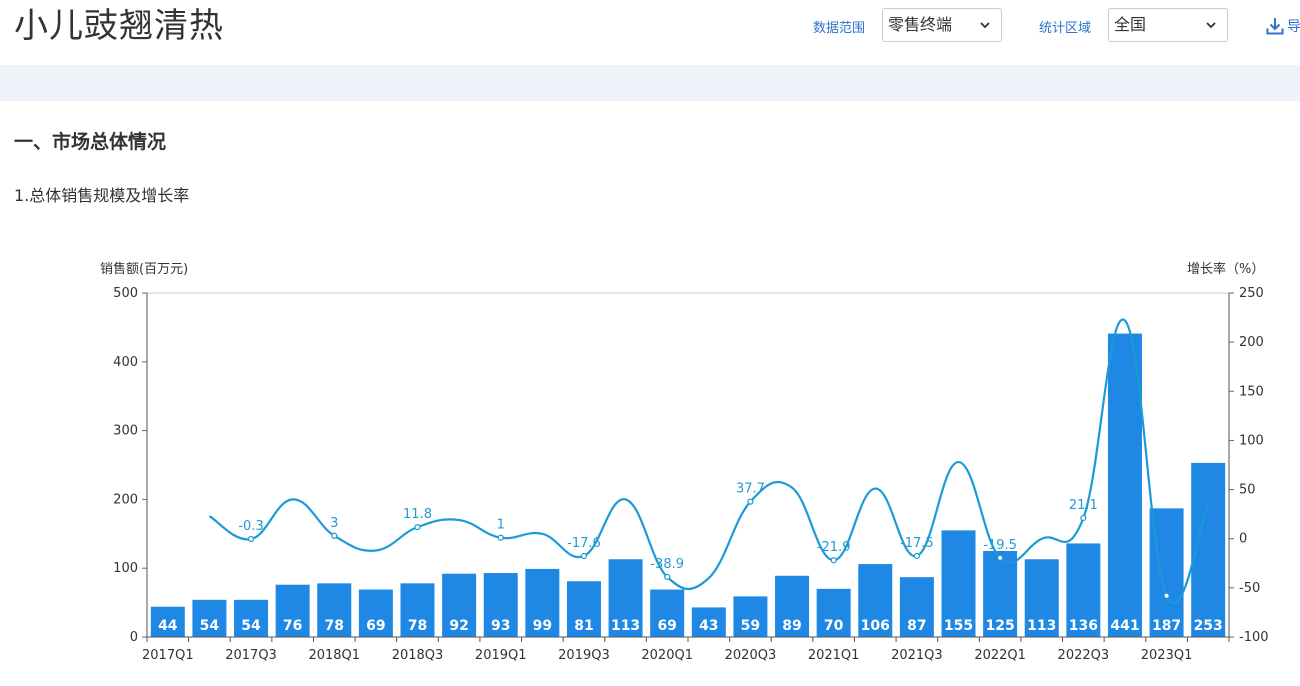 The height and width of the screenshot is (686, 1300). What do you see at coordinates (584, 543) in the screenshot?
I see `growth-point-label: -17.6` at bounding box center [584, 543].